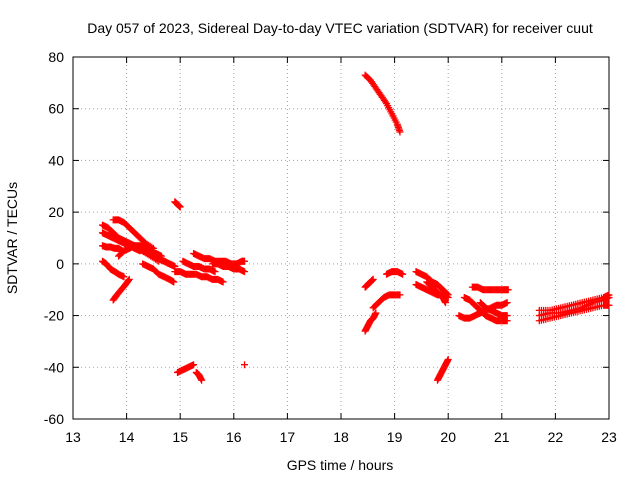  Describe the element at coordinates (56, 160) in the screenshot. I see `y-tick-label: 40` at that location.